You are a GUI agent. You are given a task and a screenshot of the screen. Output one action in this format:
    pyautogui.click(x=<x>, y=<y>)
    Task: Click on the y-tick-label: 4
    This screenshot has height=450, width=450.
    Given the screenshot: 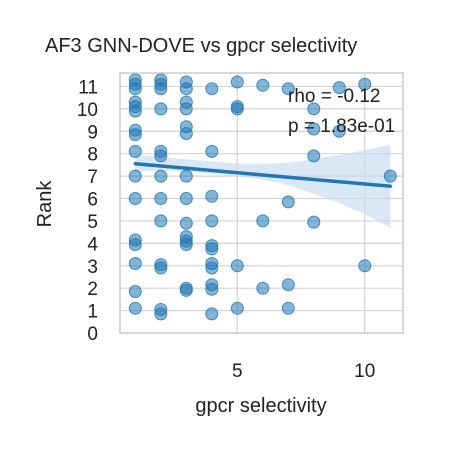 What is the action you would take?
    pyautogui.click(x=92, y=244)
    